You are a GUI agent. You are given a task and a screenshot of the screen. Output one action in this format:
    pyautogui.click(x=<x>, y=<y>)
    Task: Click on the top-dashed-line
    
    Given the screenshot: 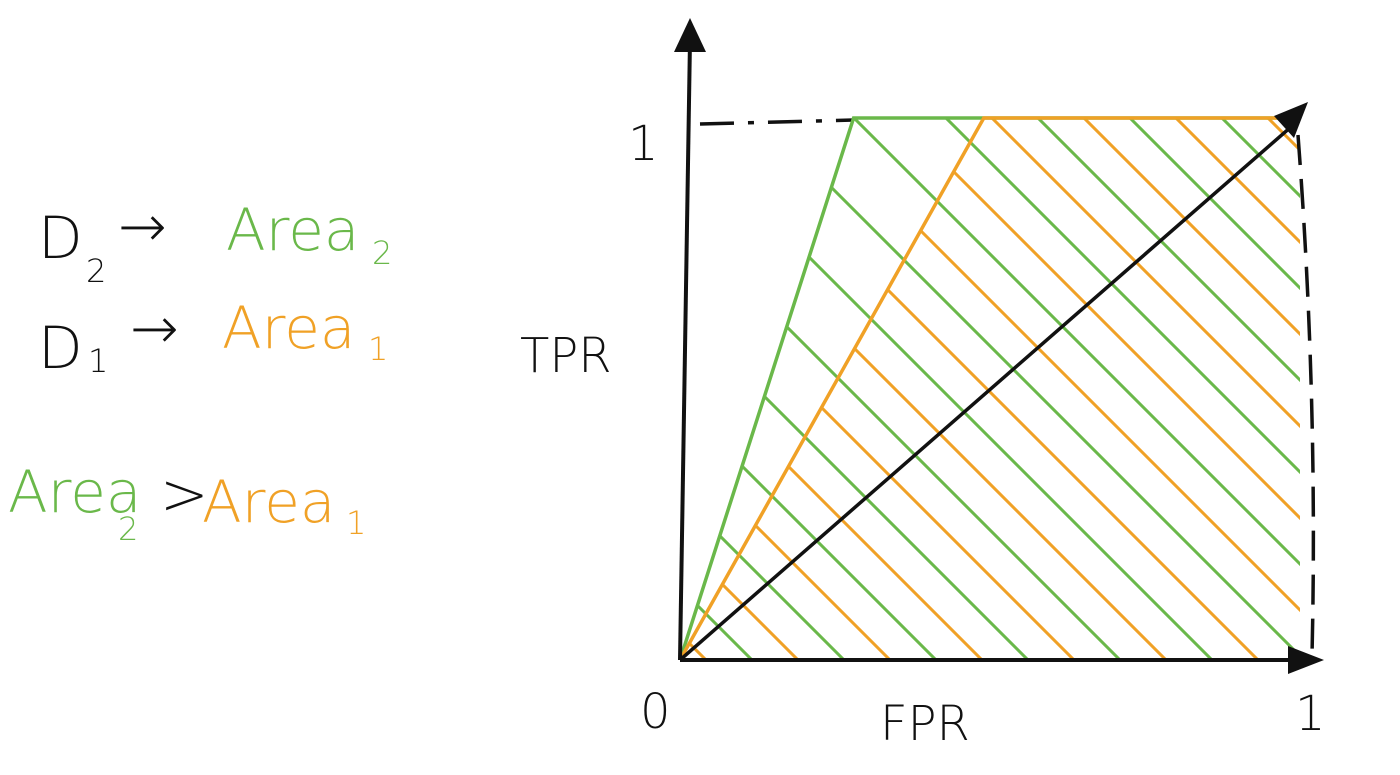 What is the action you would take?
    pyautogui.click(x=776, y=122)
    